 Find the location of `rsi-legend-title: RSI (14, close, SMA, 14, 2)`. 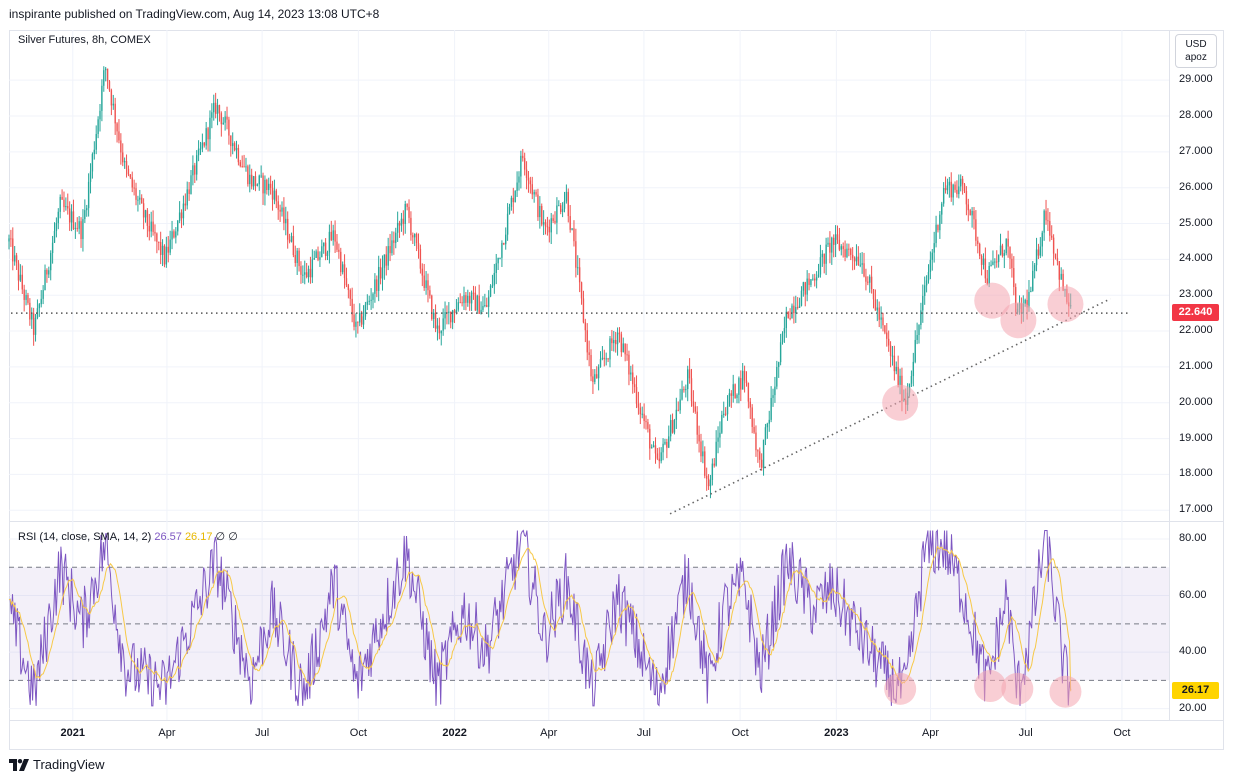

rsi-legend-title: RSI (14, close, SMA, 14, 2) is located at coordinates (85, 537).